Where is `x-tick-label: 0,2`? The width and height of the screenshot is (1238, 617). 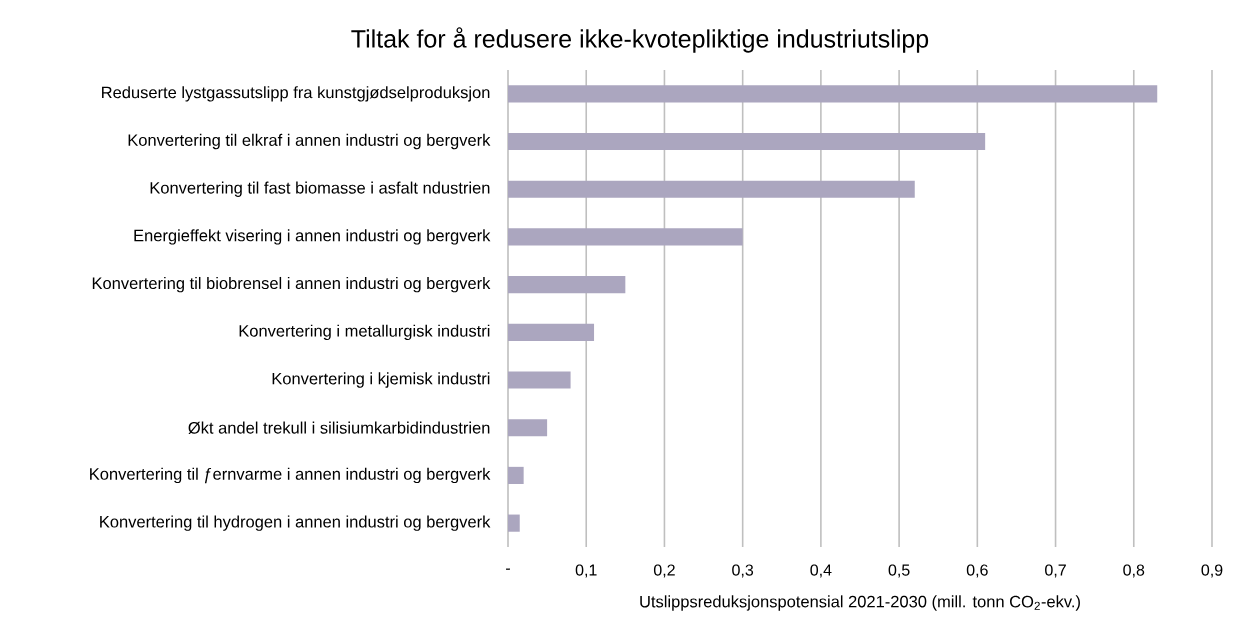
x-tick-label: 0,2 is located at coordinates (664, 571).